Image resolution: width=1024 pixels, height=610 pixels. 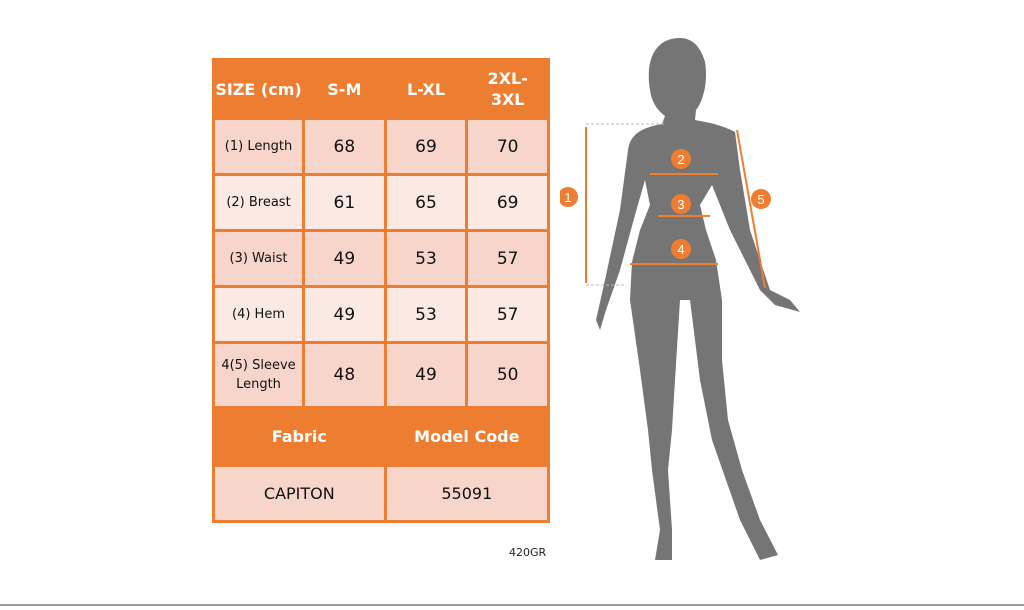 I want to click on cell: 61, so click(x=344, y=202).